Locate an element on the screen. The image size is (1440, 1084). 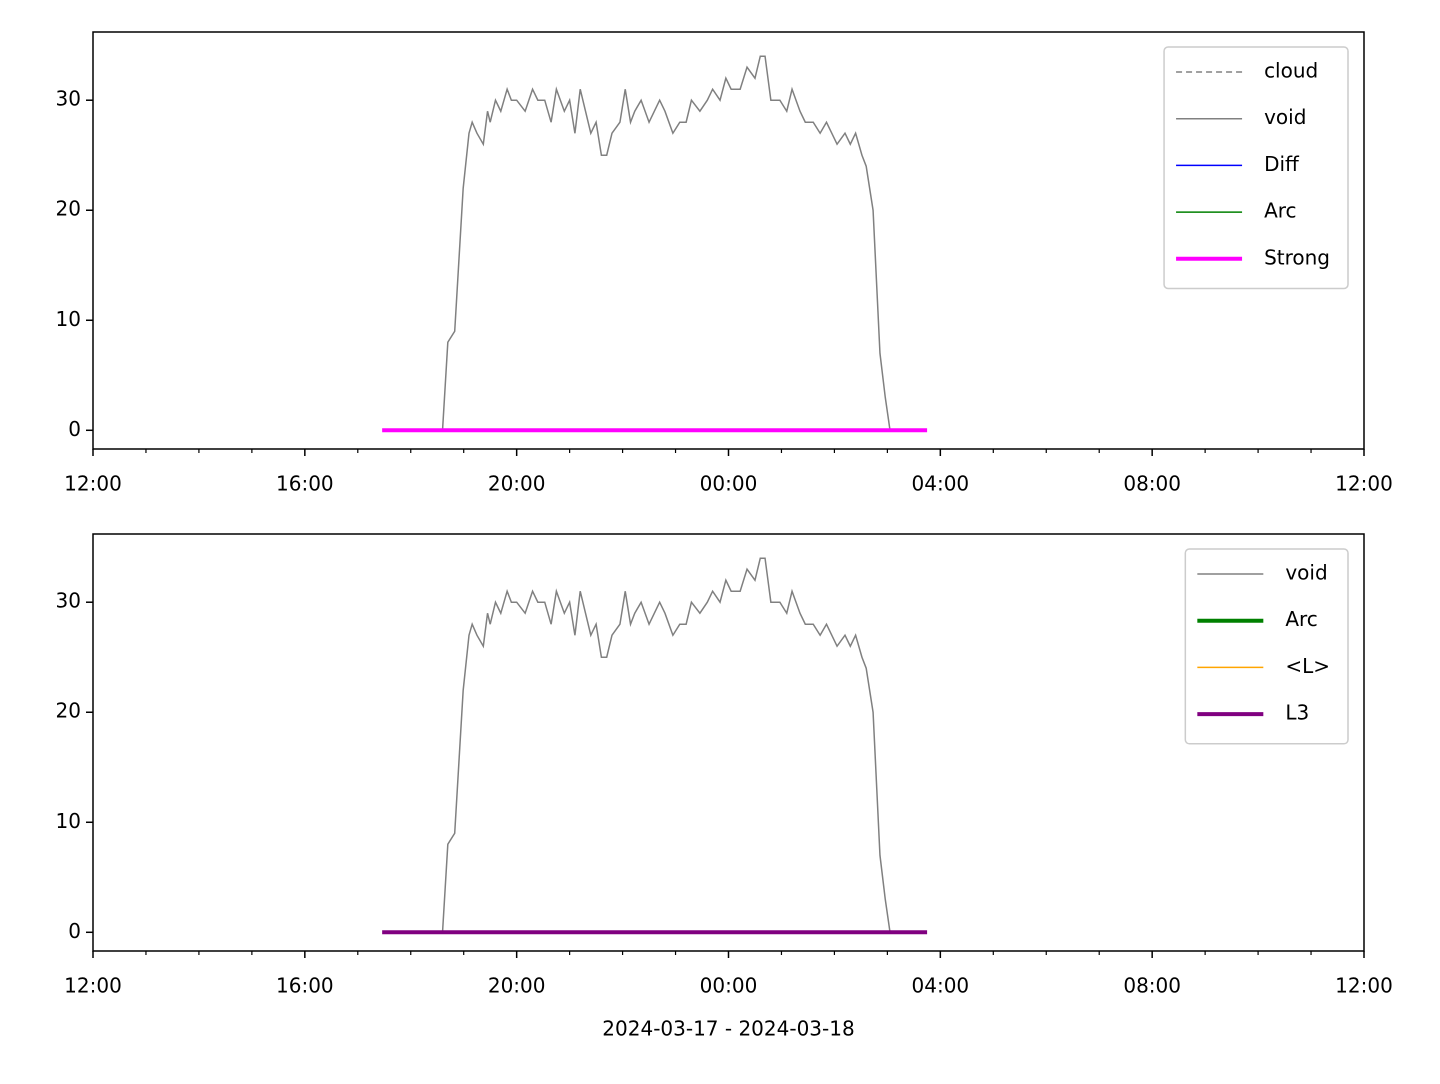
legend: void Arc <L> L3 is located at coordinates (1266, 646).